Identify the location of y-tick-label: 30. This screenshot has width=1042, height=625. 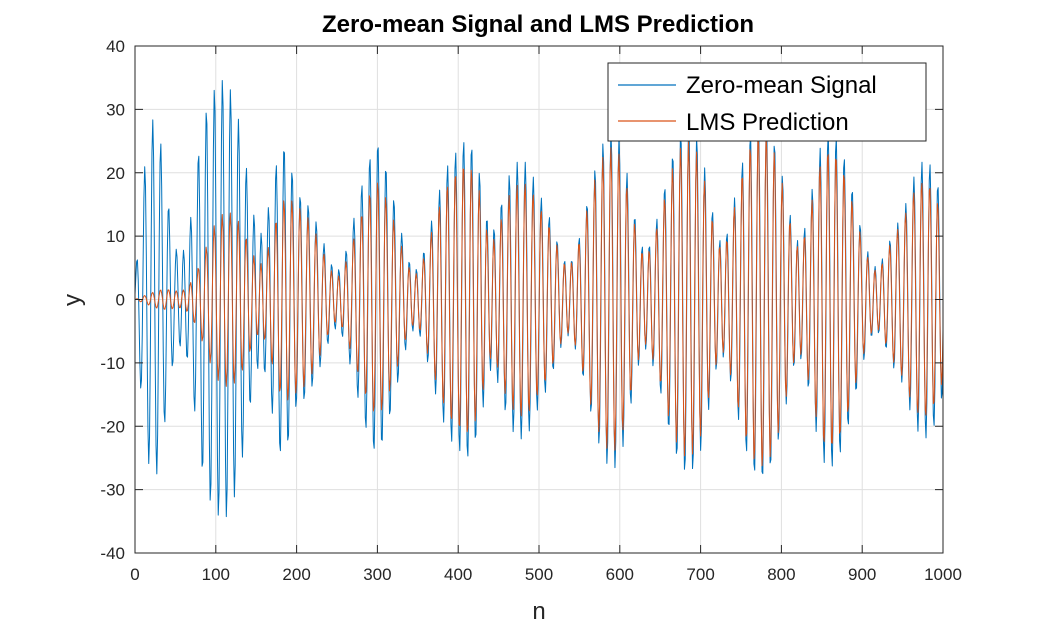
(115, 109).